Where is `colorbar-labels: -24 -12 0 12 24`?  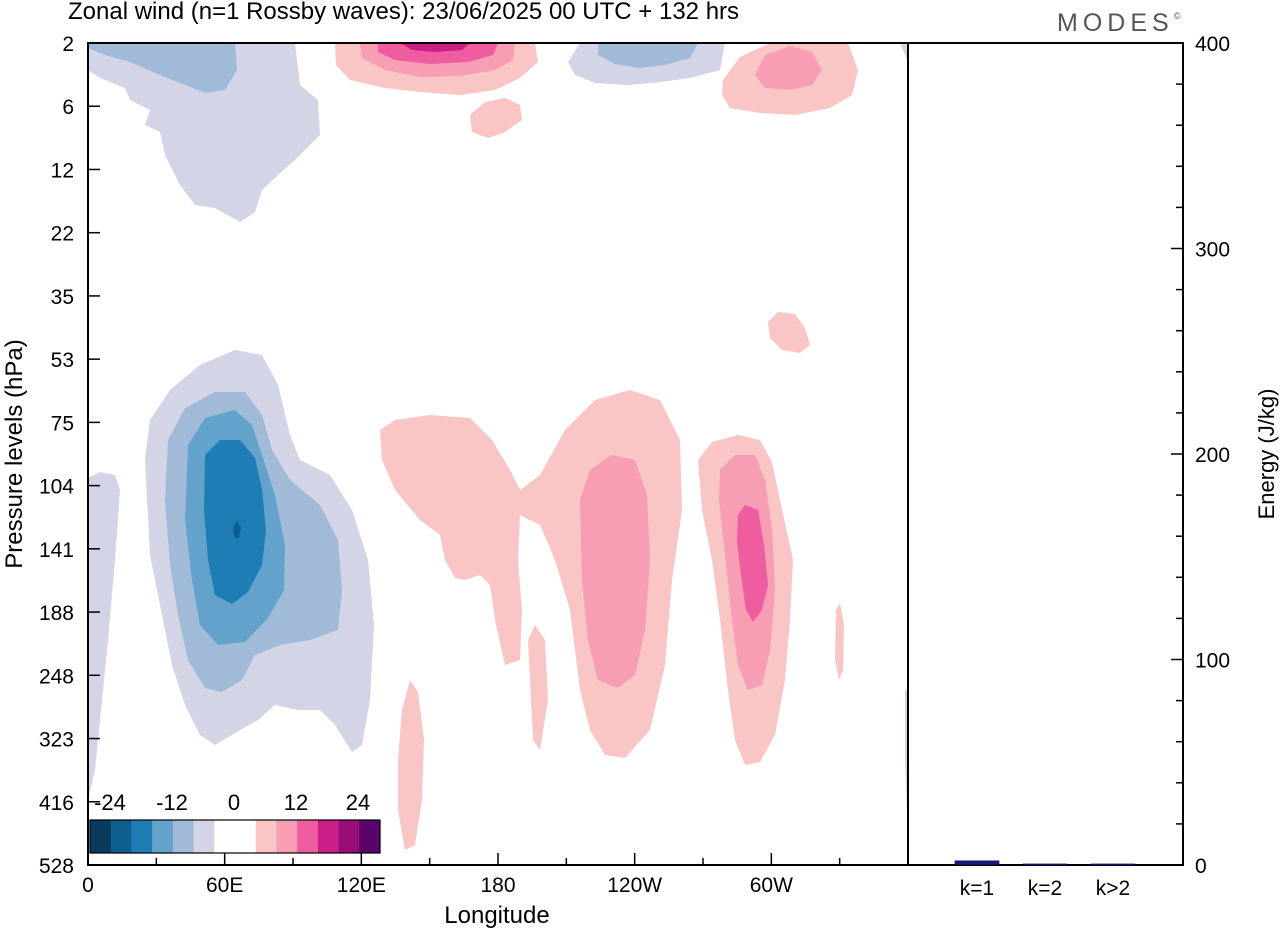 colorbar-labels: -24 -12 0 12 24 is located at coordinates (232, 802).